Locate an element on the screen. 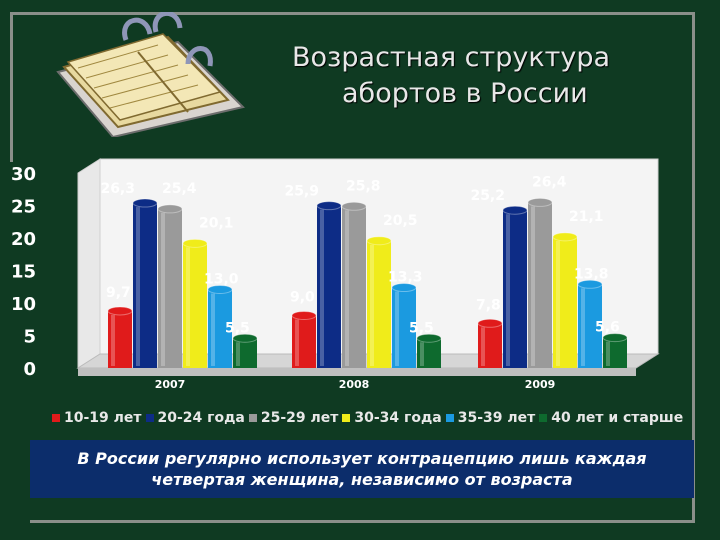 This screenshot has height=540, width=720. legend-item: 35-39 лет is located at coordinates (490, 418).